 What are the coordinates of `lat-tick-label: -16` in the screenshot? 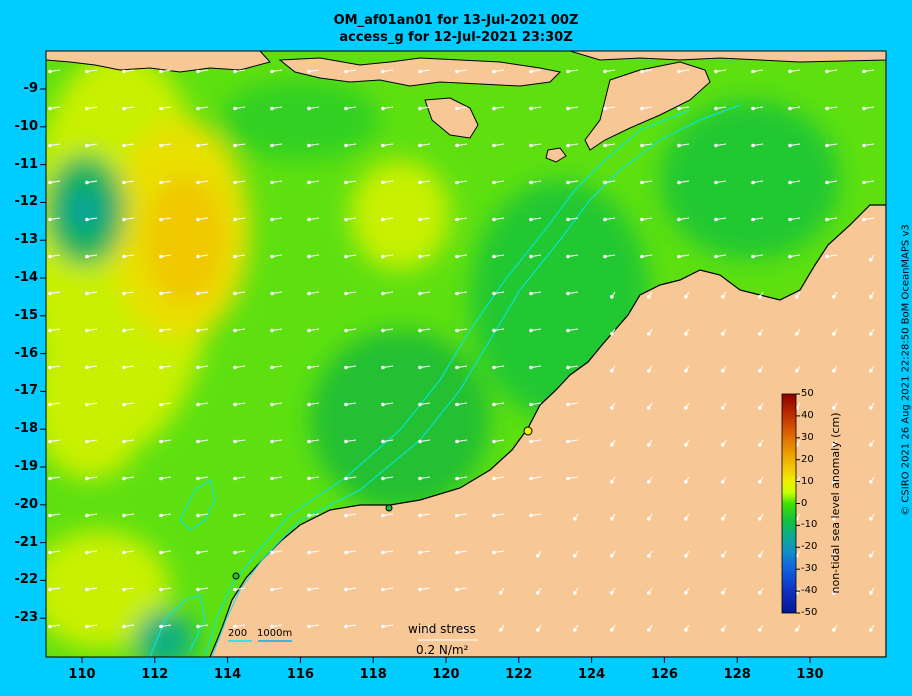 It's located at (26, 353).